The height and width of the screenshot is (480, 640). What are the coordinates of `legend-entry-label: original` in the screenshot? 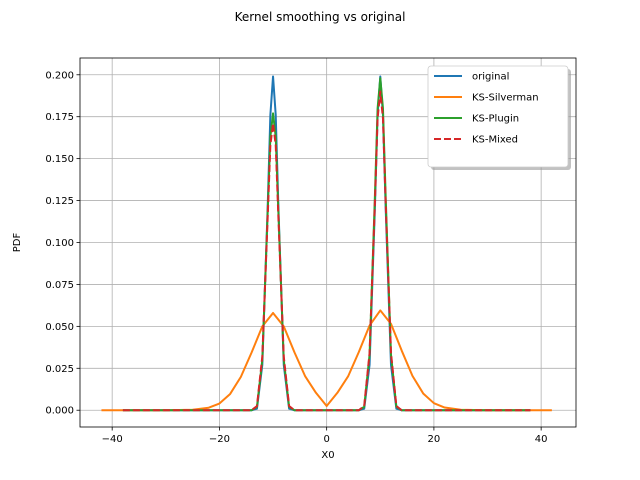 It's located at (490, 77).